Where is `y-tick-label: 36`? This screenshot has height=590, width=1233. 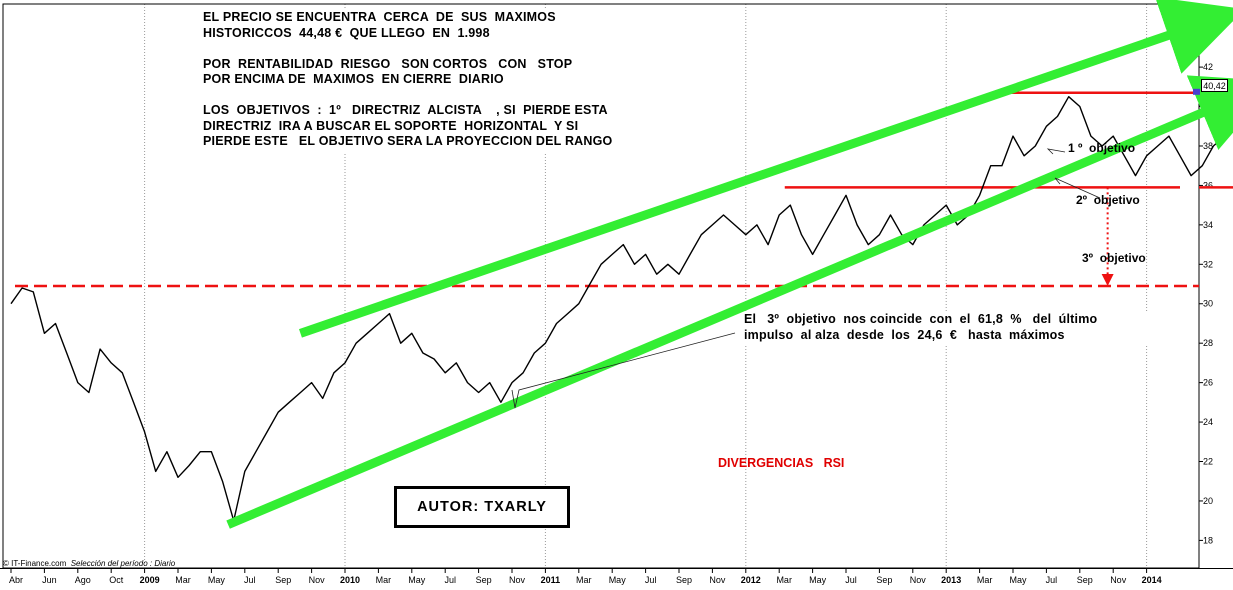 y-tick-label: 36 is located at coordinates (1208, 185).